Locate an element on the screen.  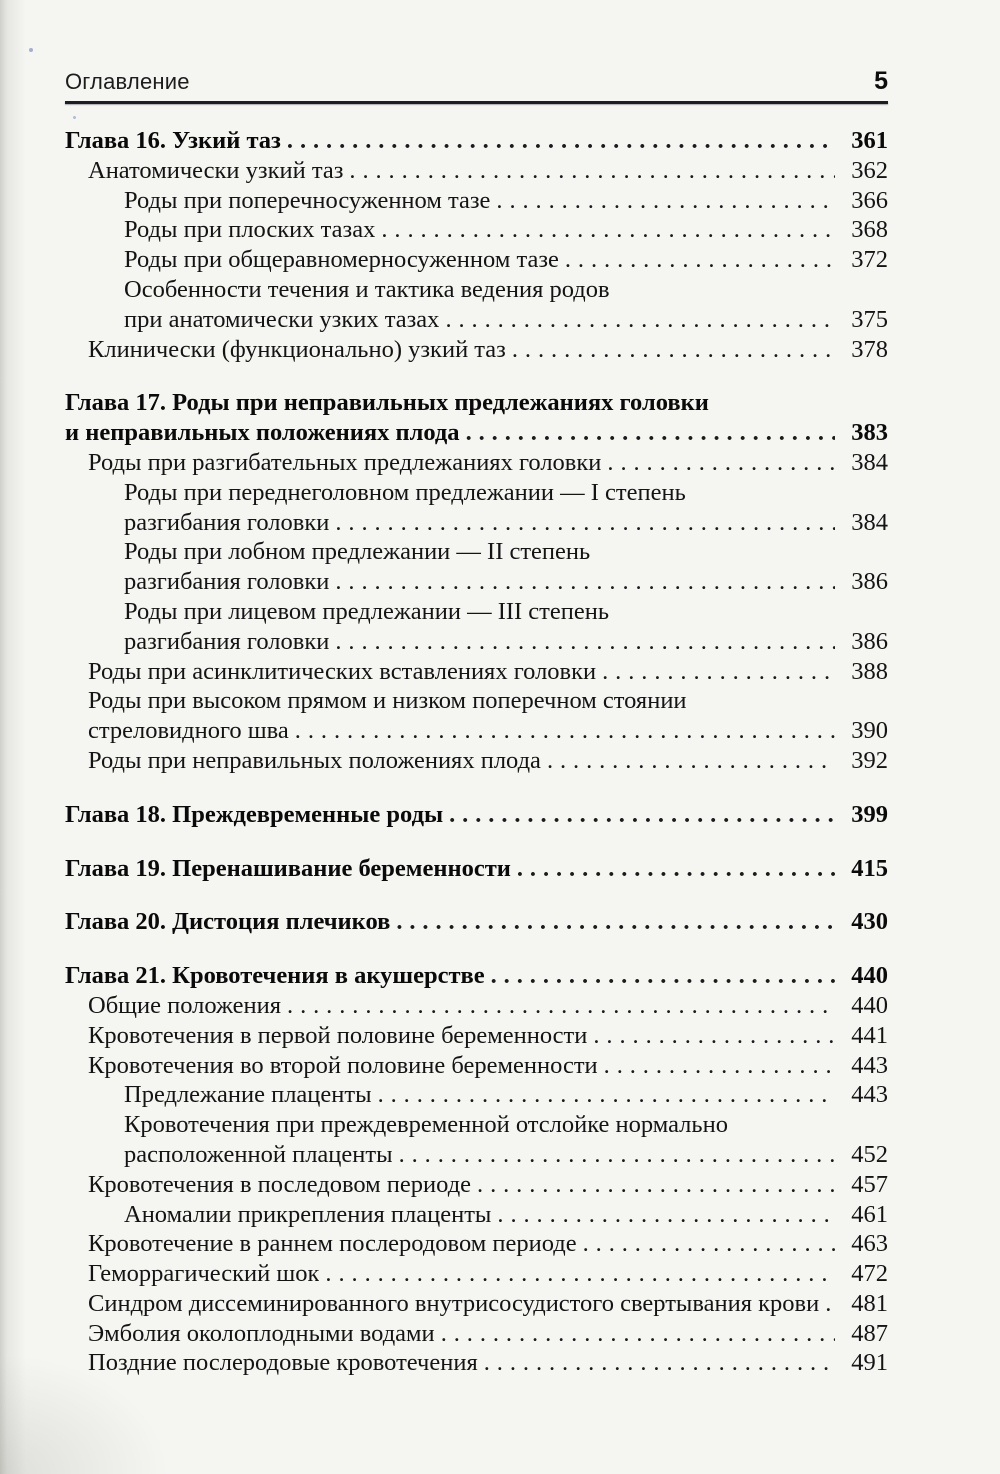
toc-entry-page: 452 is located at coordinates (869, 1154).